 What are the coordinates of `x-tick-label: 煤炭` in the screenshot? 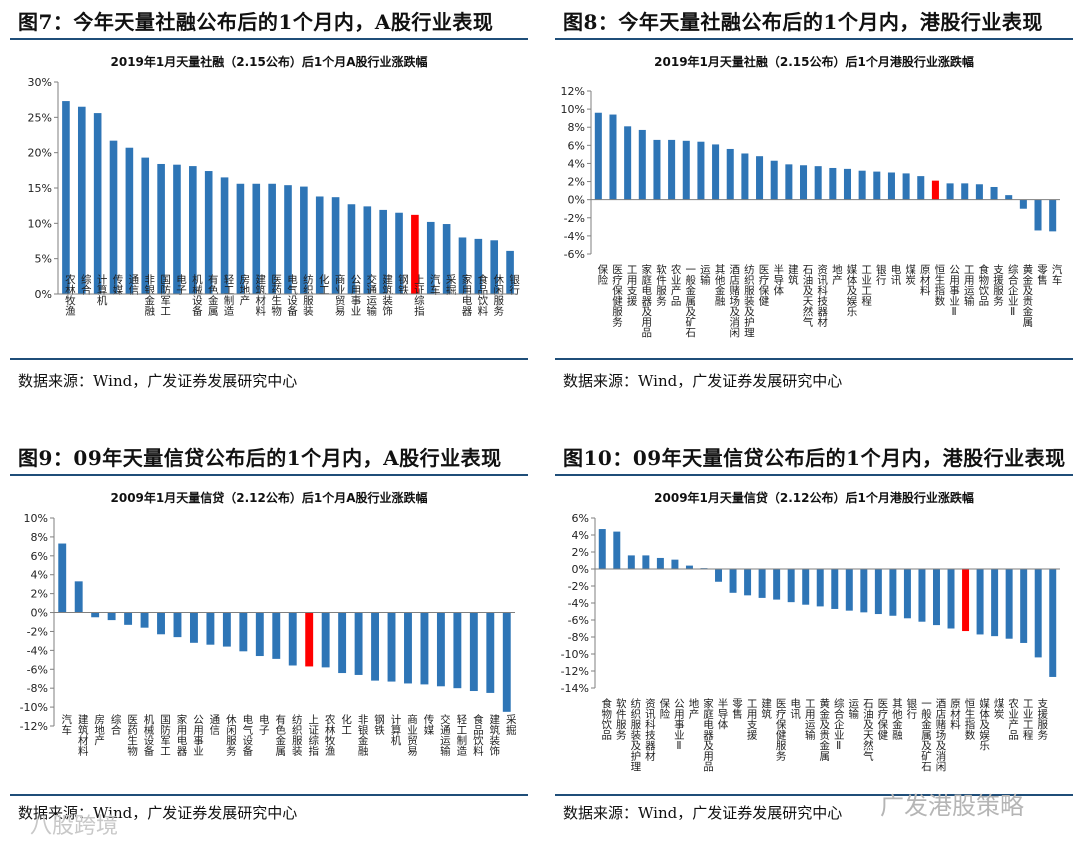 It's located at (910, 274).